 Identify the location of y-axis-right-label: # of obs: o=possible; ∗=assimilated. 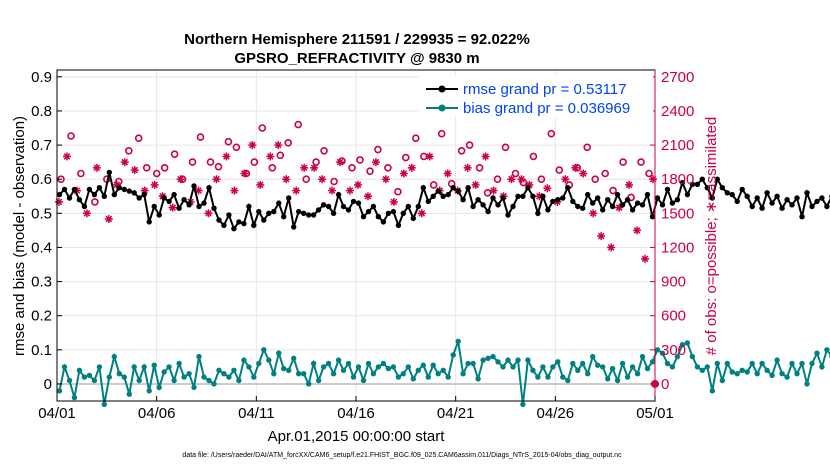
(711, 236).